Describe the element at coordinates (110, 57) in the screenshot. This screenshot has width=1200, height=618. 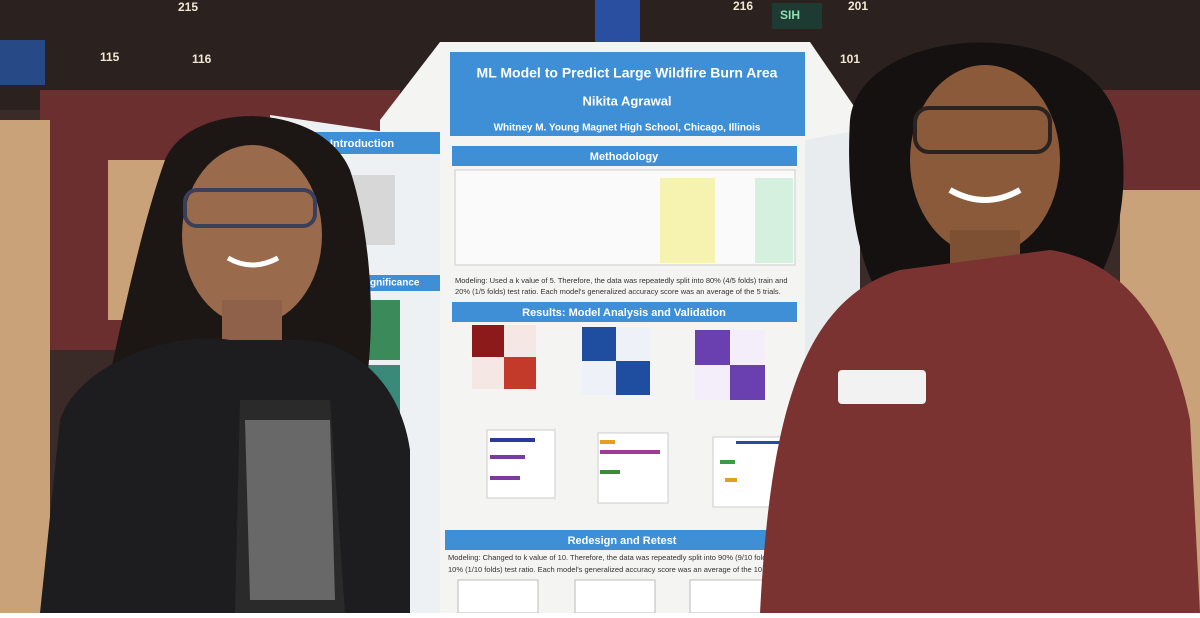
I see `section-sign: 115` at that location.